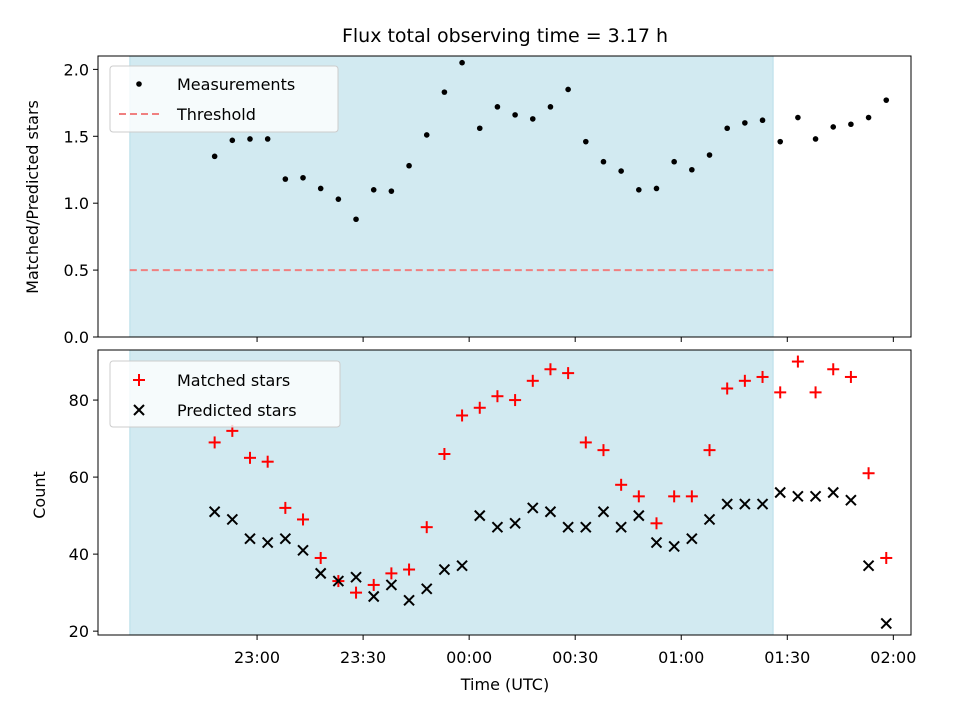  Describe the element at coordinates (139, 380) in the screenshot. I see `legend-matched-marker` at that location.